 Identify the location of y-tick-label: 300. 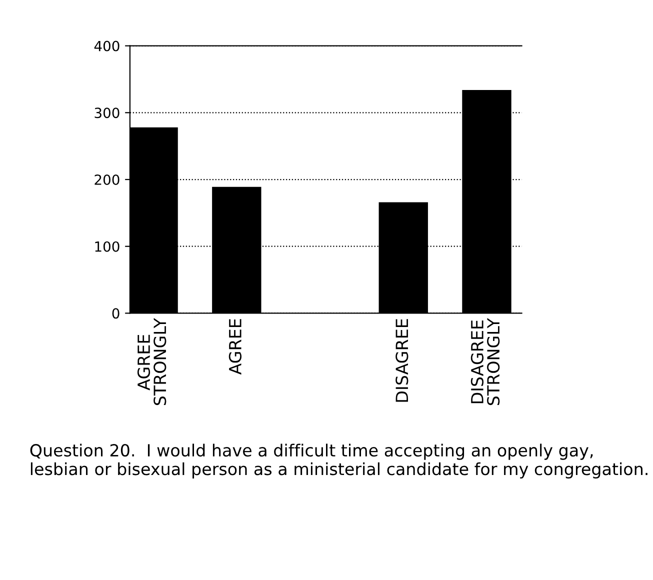
(107, 113).